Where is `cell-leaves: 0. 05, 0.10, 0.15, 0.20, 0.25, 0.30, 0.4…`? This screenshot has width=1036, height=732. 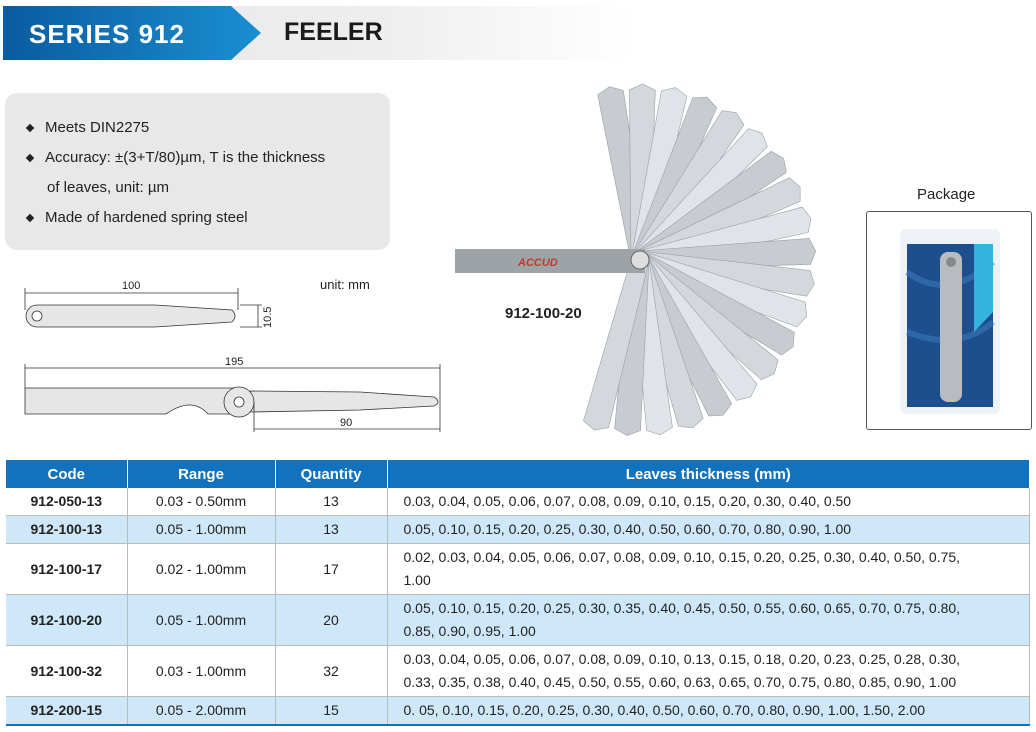
cell-leaves: 0. 05, 0.10, 0.15, 0.20, 0.25, 0.30, 0.4… is located at coordinates (708, 711).